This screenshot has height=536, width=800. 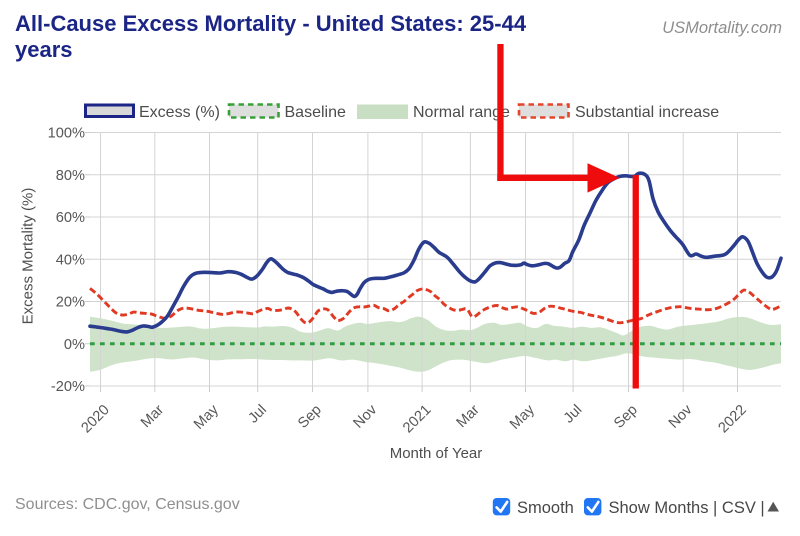 What do you see at coordinates (647, 112) in the screenshot?
I see `svg-text: Substantial increase` at bounding box center [647, 112].